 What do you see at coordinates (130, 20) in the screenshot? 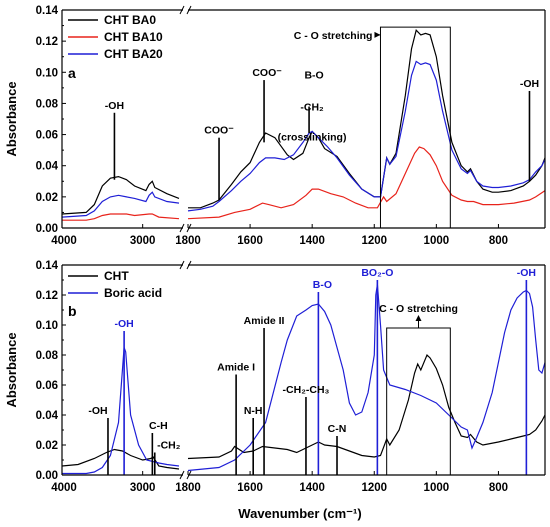
I see `legend-label: CHT BA0` at bounding box center [130, 20].